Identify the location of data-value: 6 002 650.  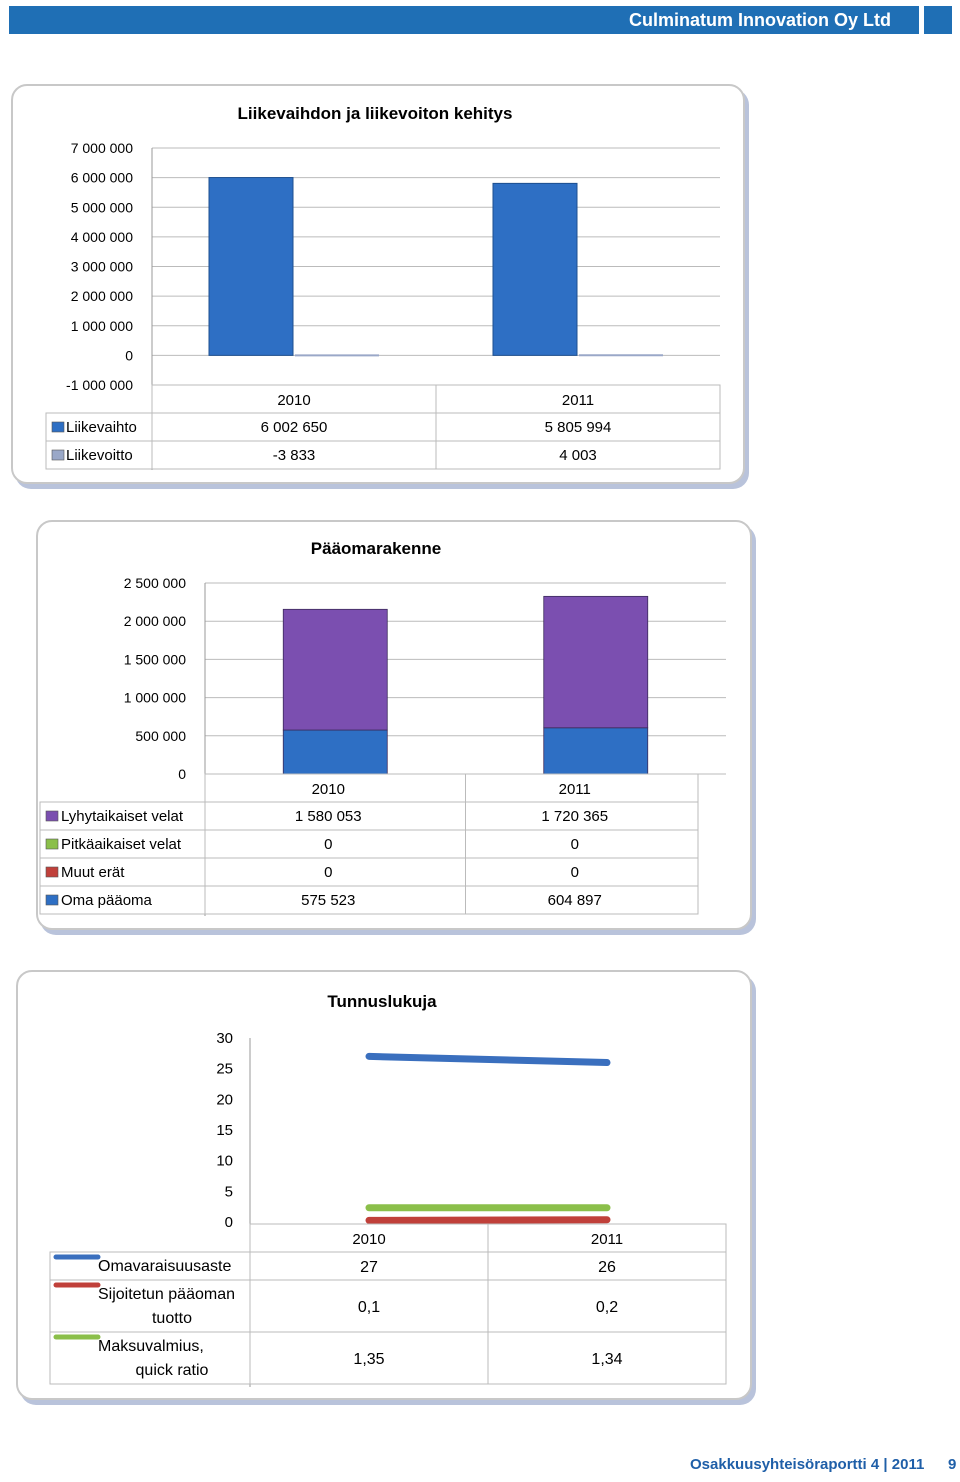
(294, 427).